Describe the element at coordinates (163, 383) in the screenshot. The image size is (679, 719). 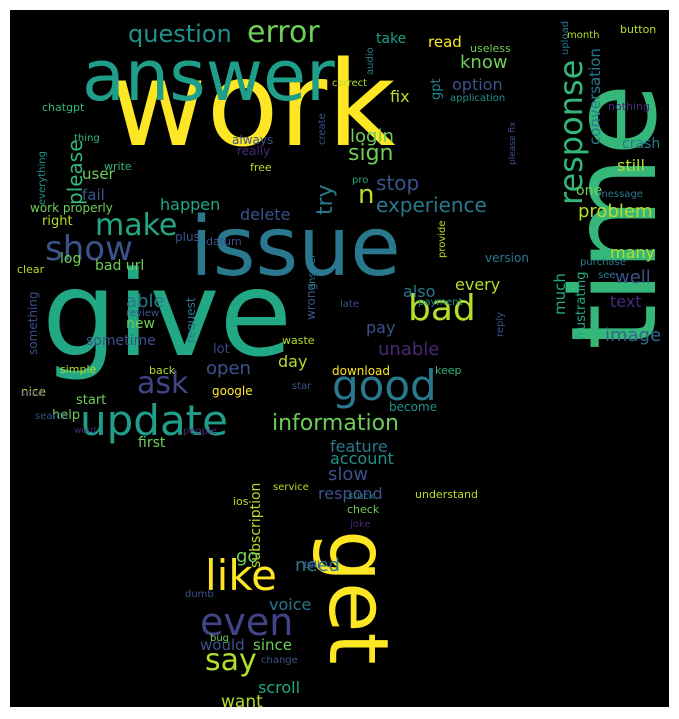
I see `word-ask: ask` at that location.